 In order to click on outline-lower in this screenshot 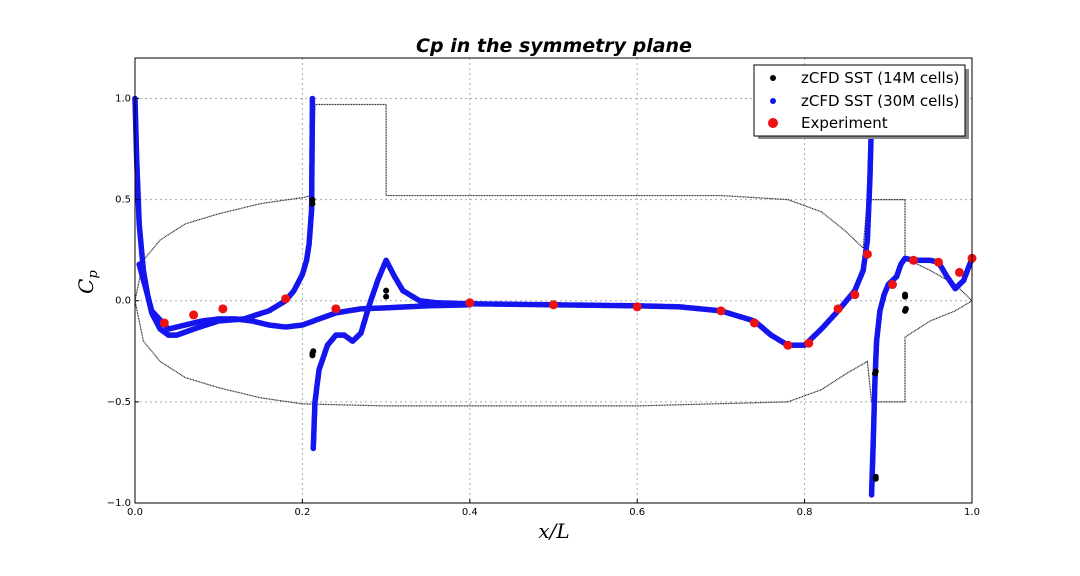, I will do `click(553, 353)`.